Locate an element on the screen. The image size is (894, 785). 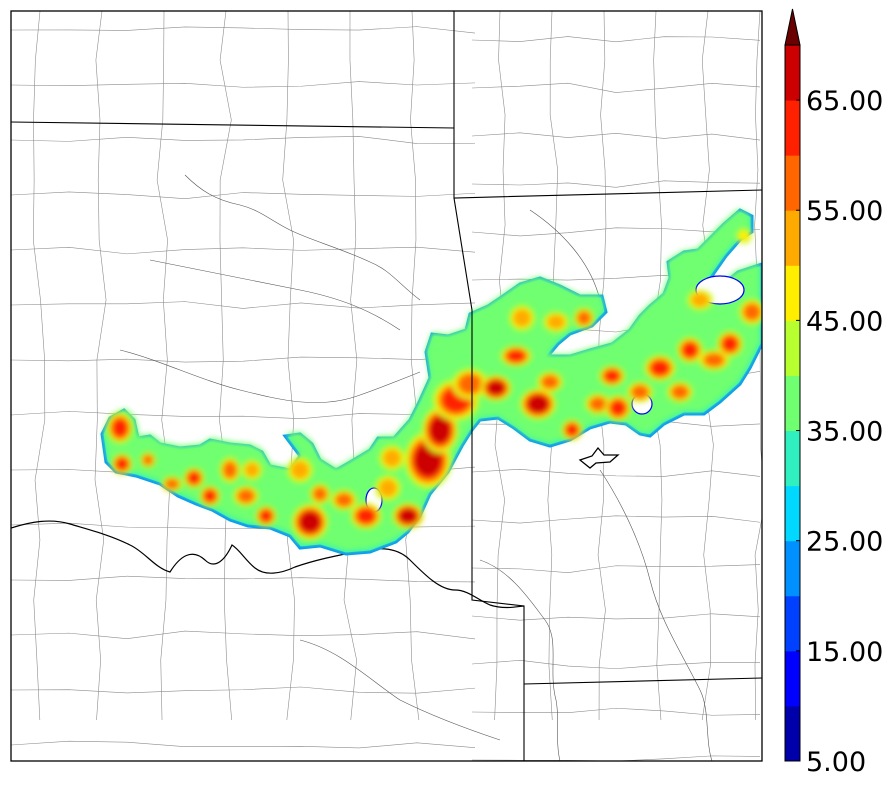
colorbar-tick-label: 35.00 is located at coordinates (844, 432).